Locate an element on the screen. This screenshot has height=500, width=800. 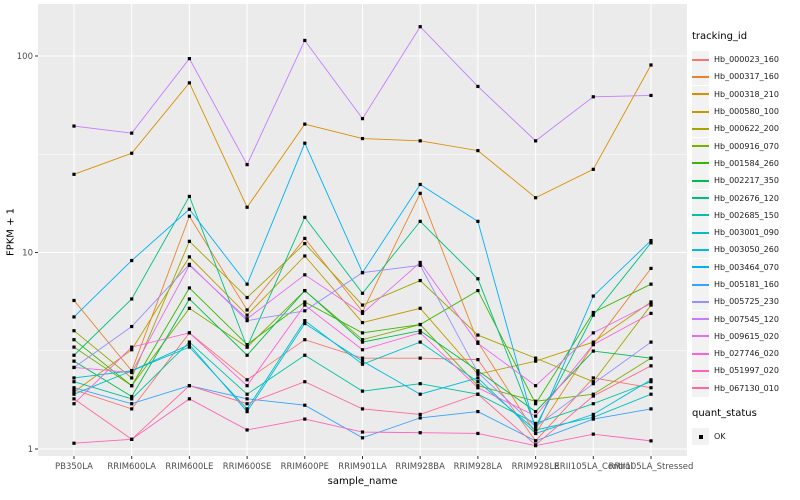
x-tick-label: RRIM600LE is located at coordinates (189, 467).